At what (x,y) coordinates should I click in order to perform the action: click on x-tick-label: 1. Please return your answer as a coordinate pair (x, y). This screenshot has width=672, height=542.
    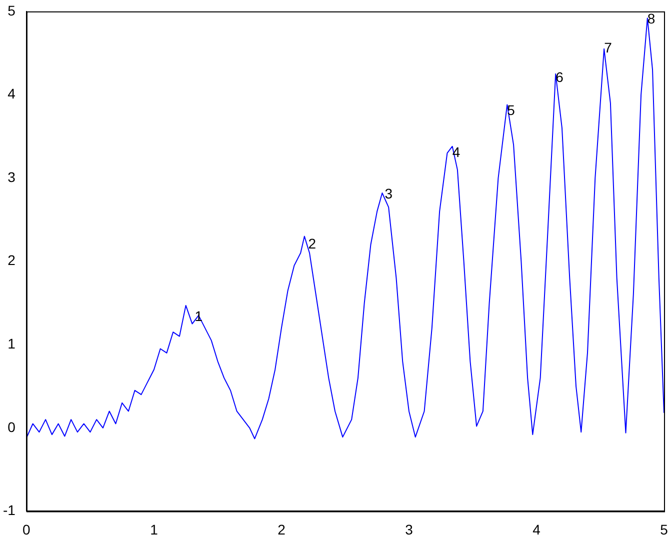
    Looking at the image, I should click on (154, 529).